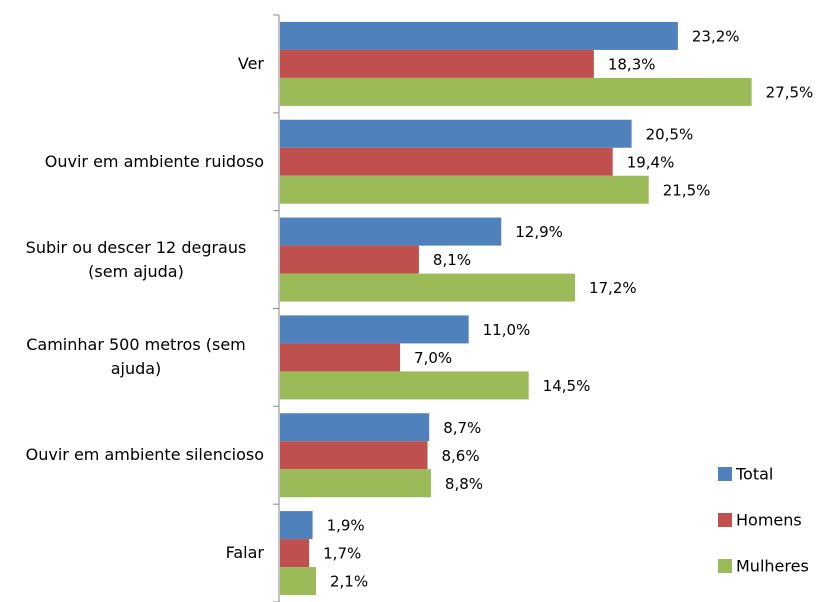  I want to click on value-label: 2,1%, so click(349, 582).